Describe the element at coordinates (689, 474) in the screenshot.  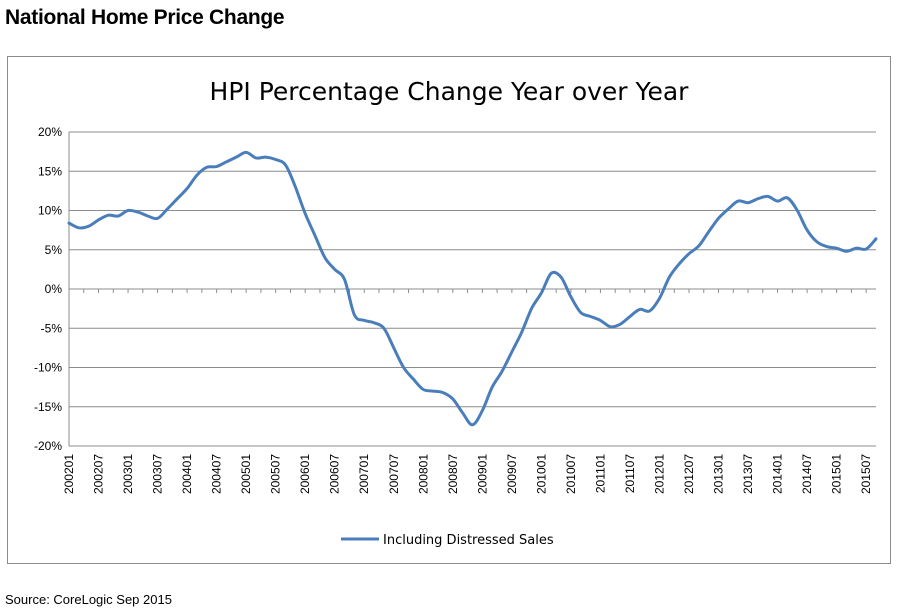
I see `x-tick-label: 201207` at that location.